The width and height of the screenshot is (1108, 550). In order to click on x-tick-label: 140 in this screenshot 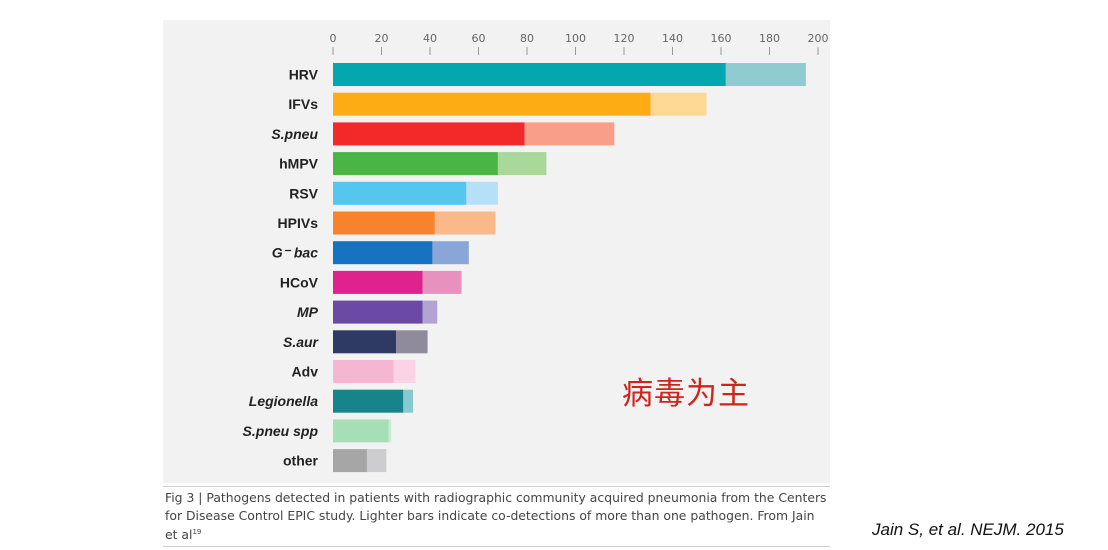, I will do `click(672, 38)`.